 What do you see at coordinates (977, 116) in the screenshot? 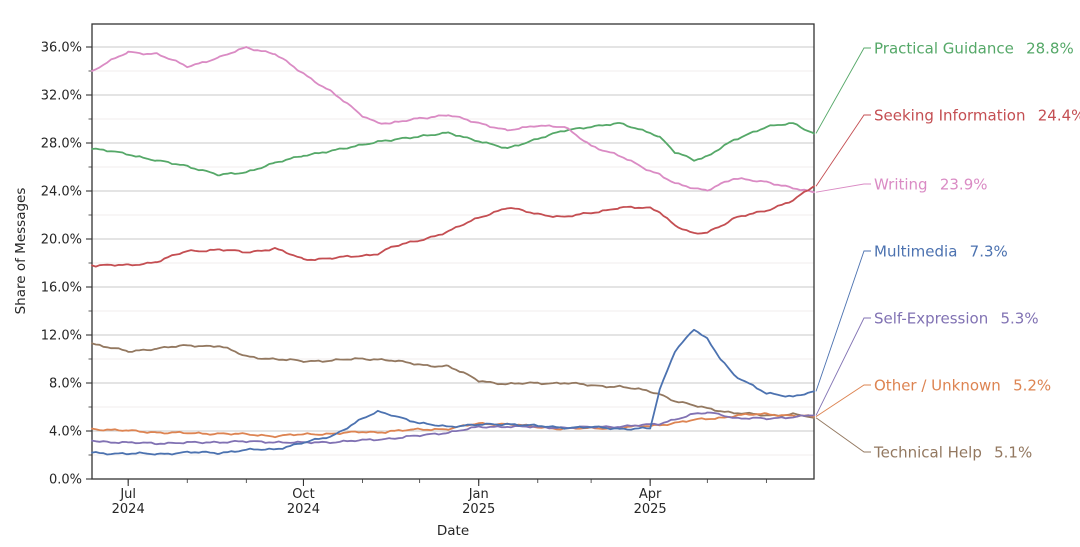
I see `series-label-seeking-information: Seeking Information 24.4%` at bounding box center [977, 116].